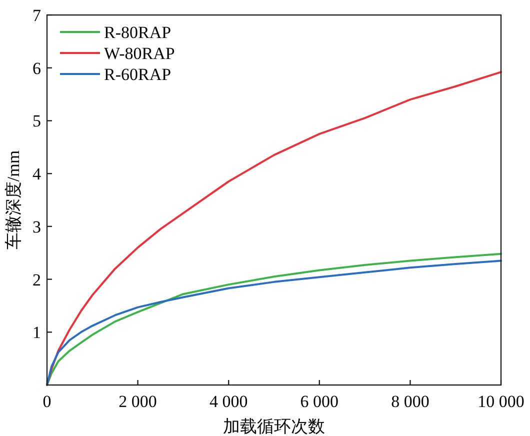 The image size is (530, 436). What do you see at coordinates (13, 200) in the screenshot?
I see `y-axis-title: 车辙深度/mm` at bounding box center [13, 200].